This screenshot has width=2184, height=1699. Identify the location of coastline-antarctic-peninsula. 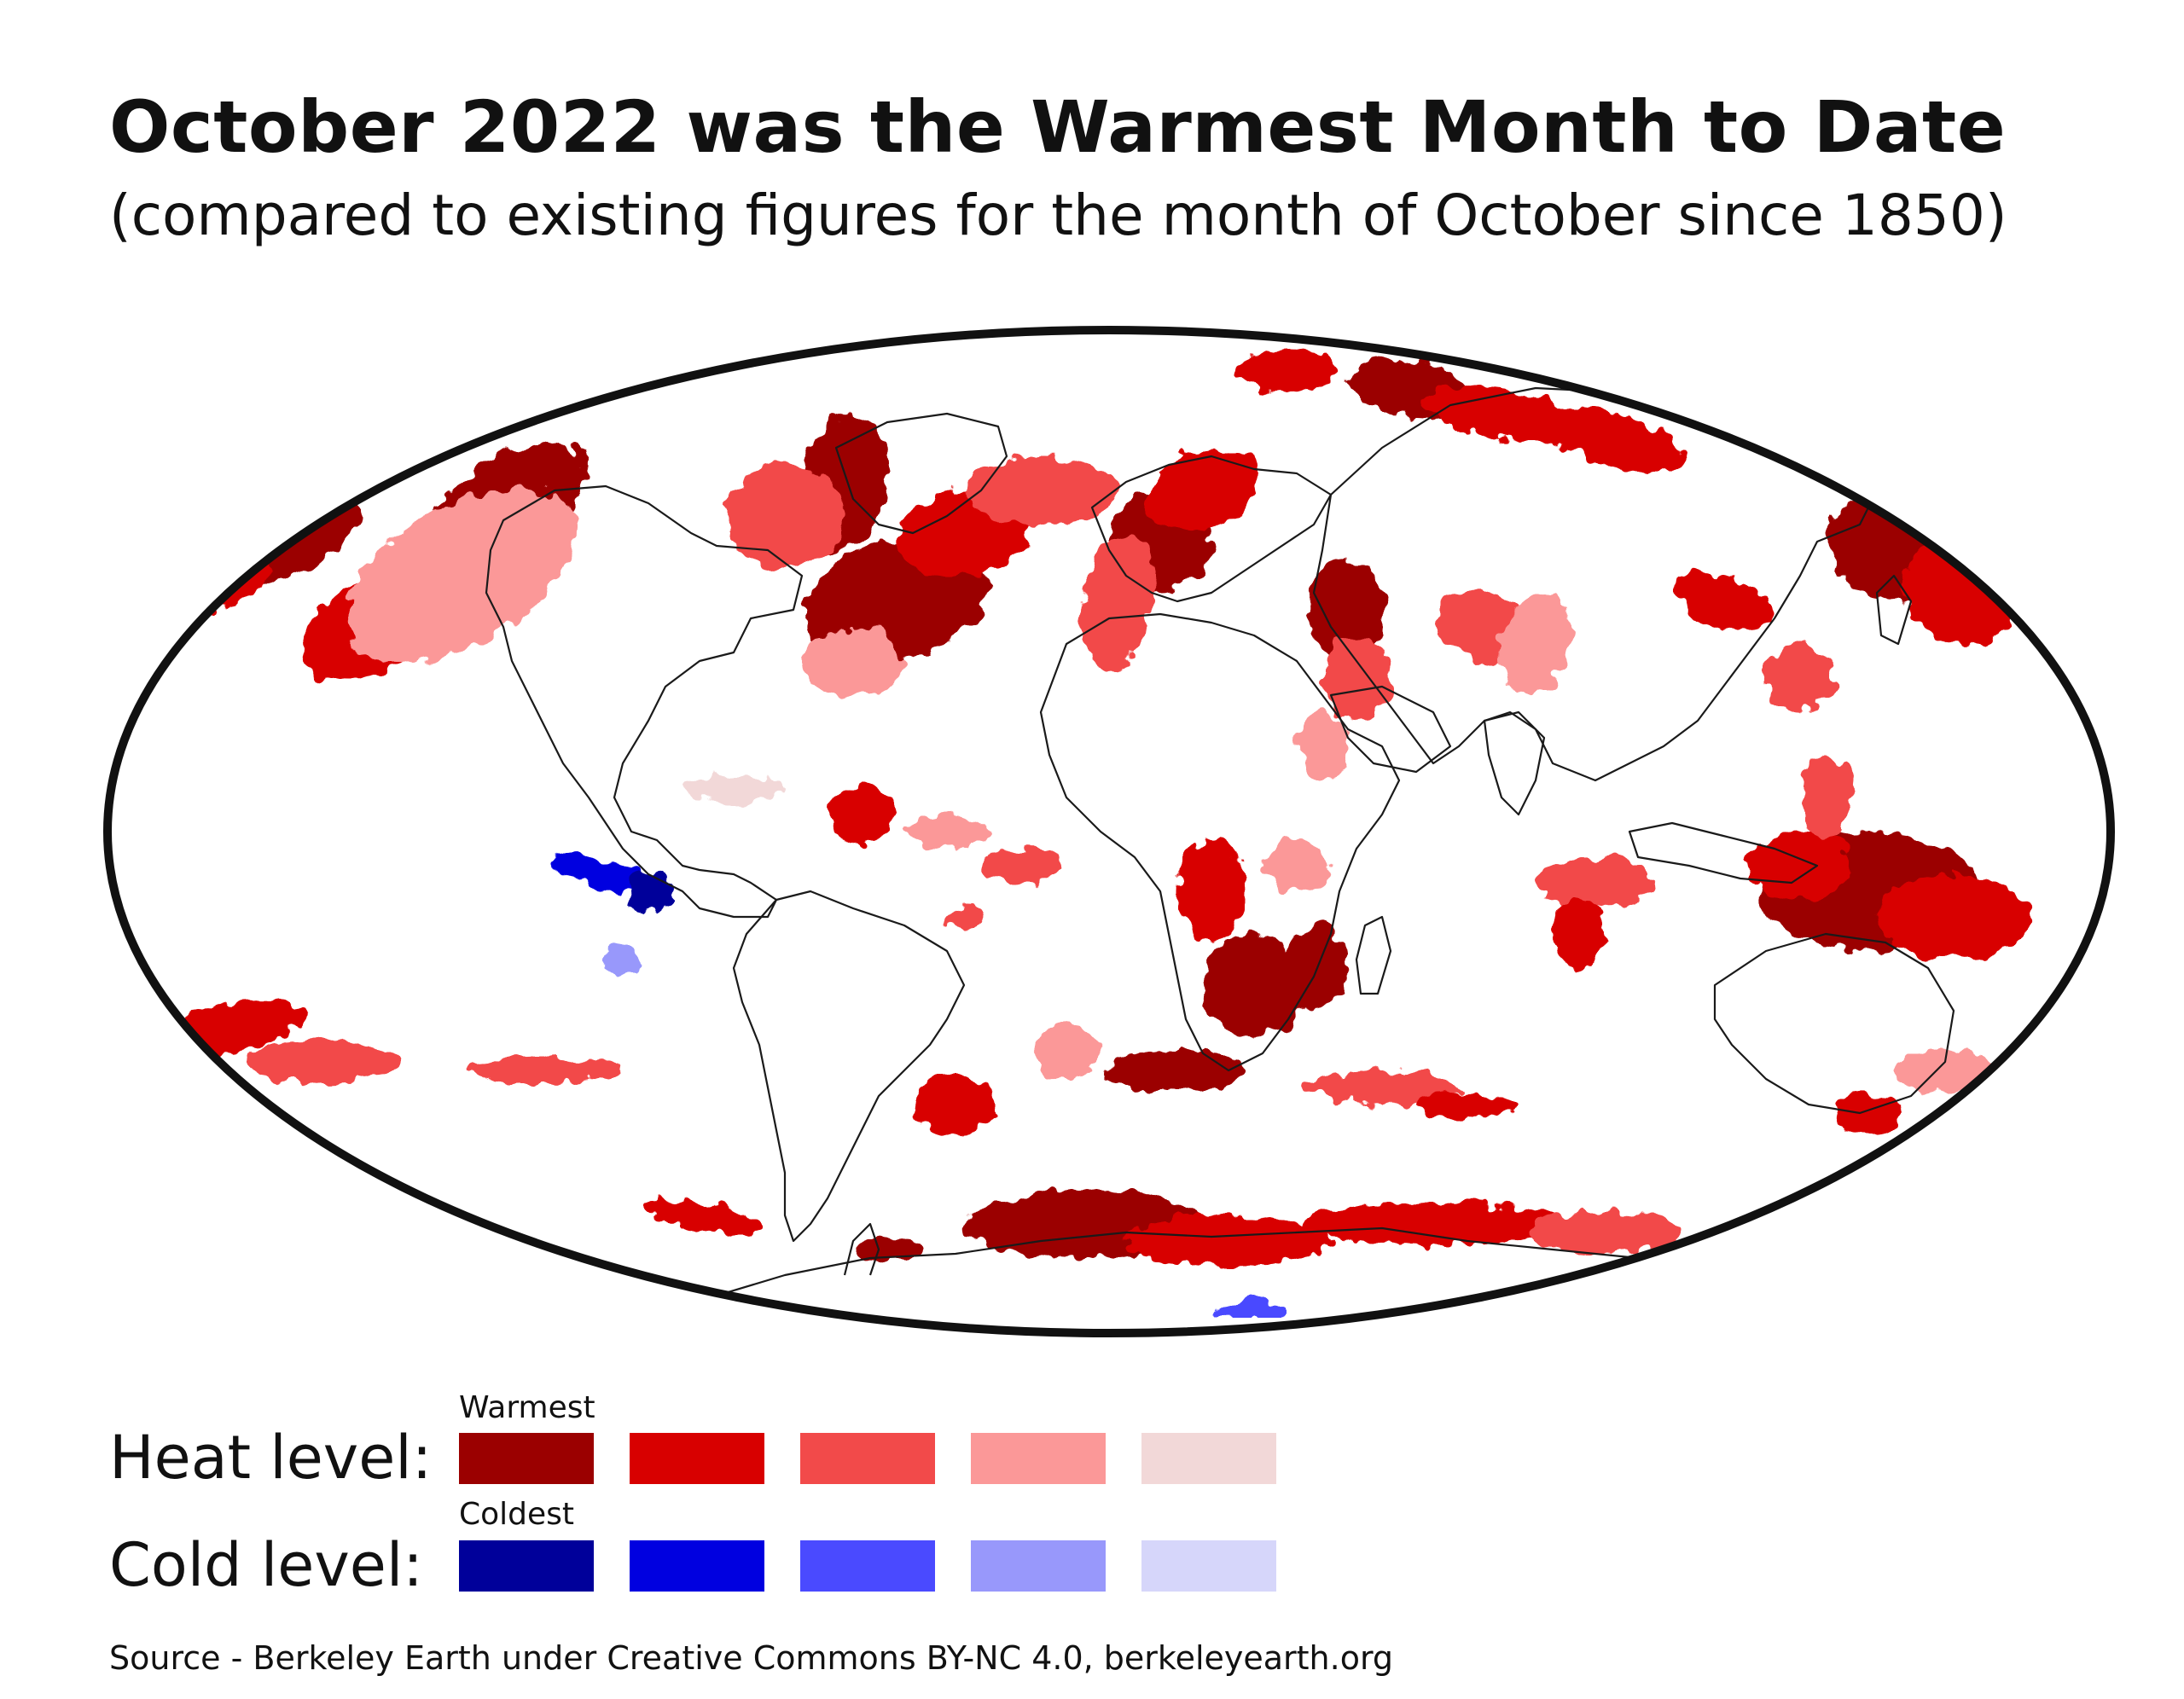
(862, 1249).